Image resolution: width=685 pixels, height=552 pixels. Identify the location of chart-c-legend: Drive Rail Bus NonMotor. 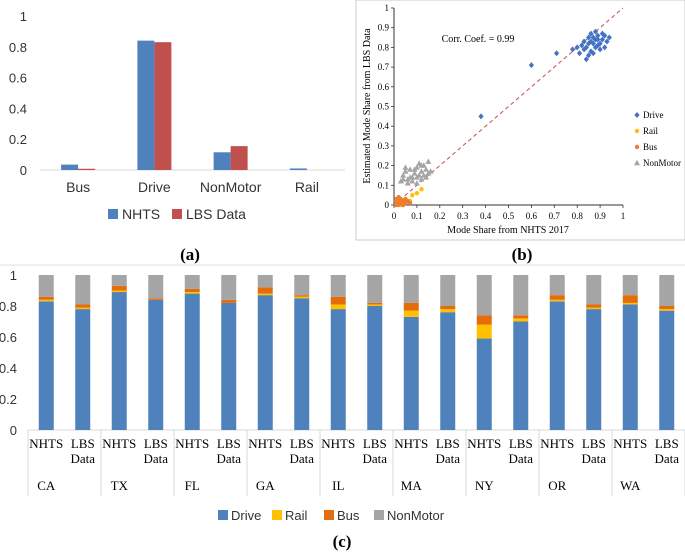
(331, 515).